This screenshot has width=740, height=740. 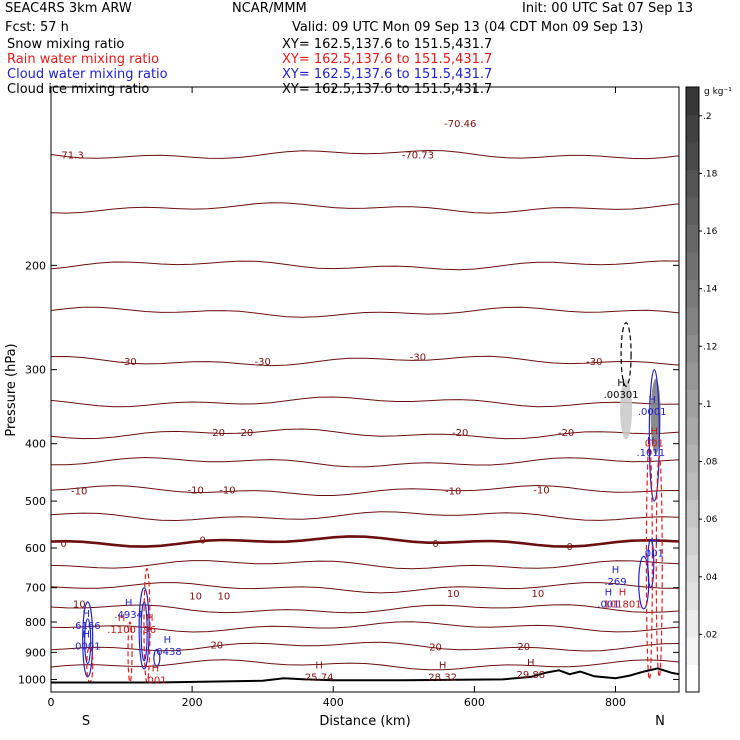 I want to click on colorbar-tick-label: .1, so click(x=707, y=405).